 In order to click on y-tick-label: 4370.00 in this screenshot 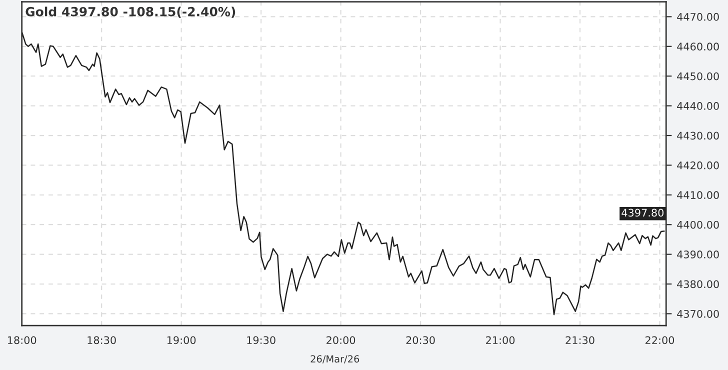, I will do `click(698, 314)`.